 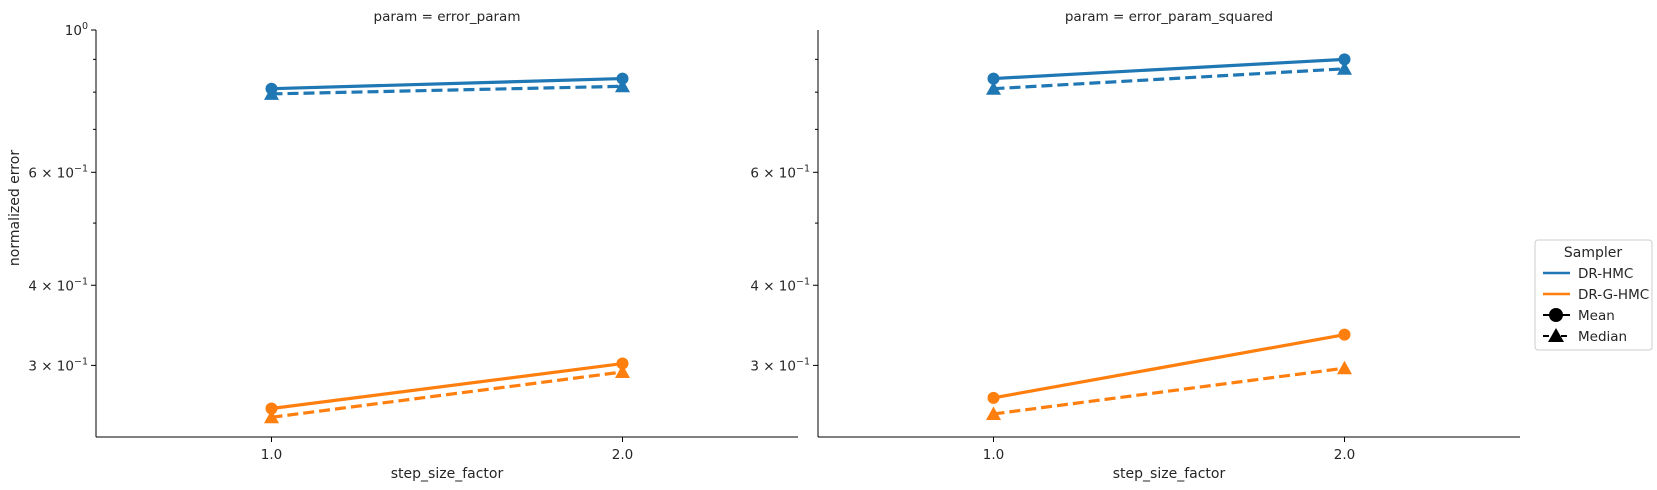 I want to click on y-tick-label: 100, so click(x=76, y=30).